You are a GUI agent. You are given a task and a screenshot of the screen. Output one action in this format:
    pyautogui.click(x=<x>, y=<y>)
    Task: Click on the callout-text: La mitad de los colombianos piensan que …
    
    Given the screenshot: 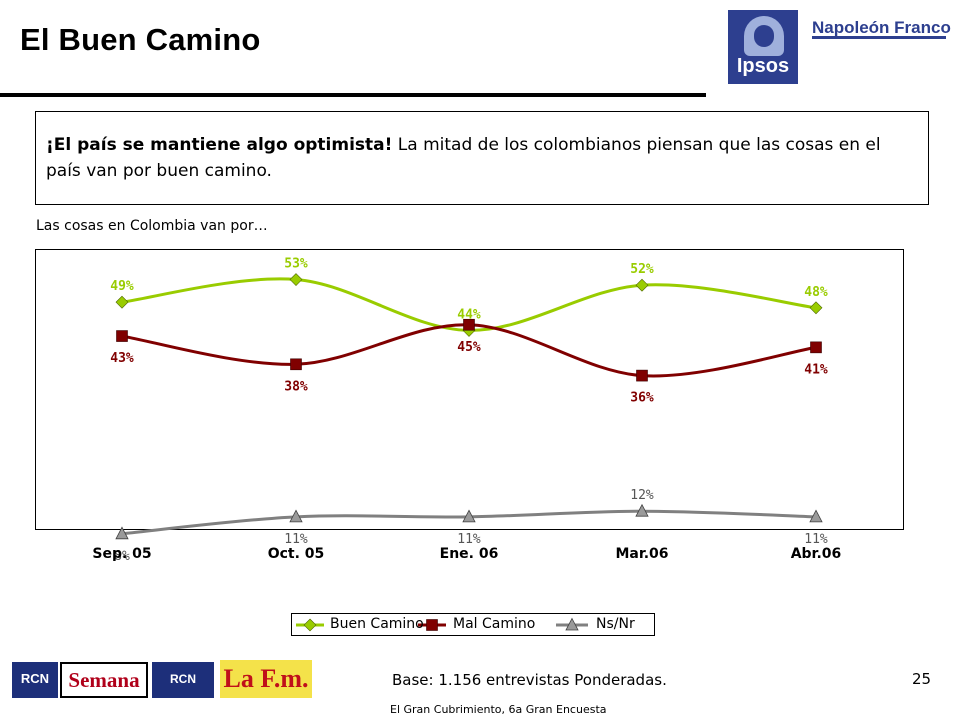 What is the action you would take?
    pyautogui.click(x=463, y=158)
    